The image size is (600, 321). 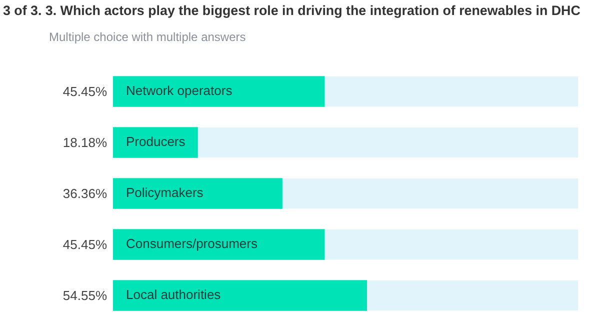 I want to click on y-tick-label: Network operators, so click(x=179, y=90).